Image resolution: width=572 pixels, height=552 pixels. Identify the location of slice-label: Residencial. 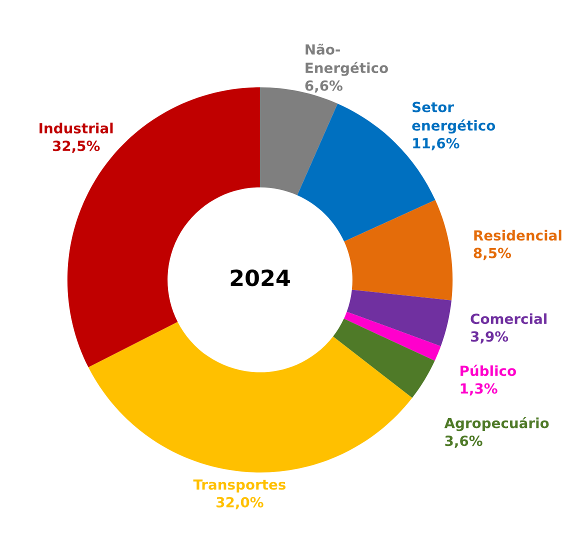
(518, 235).